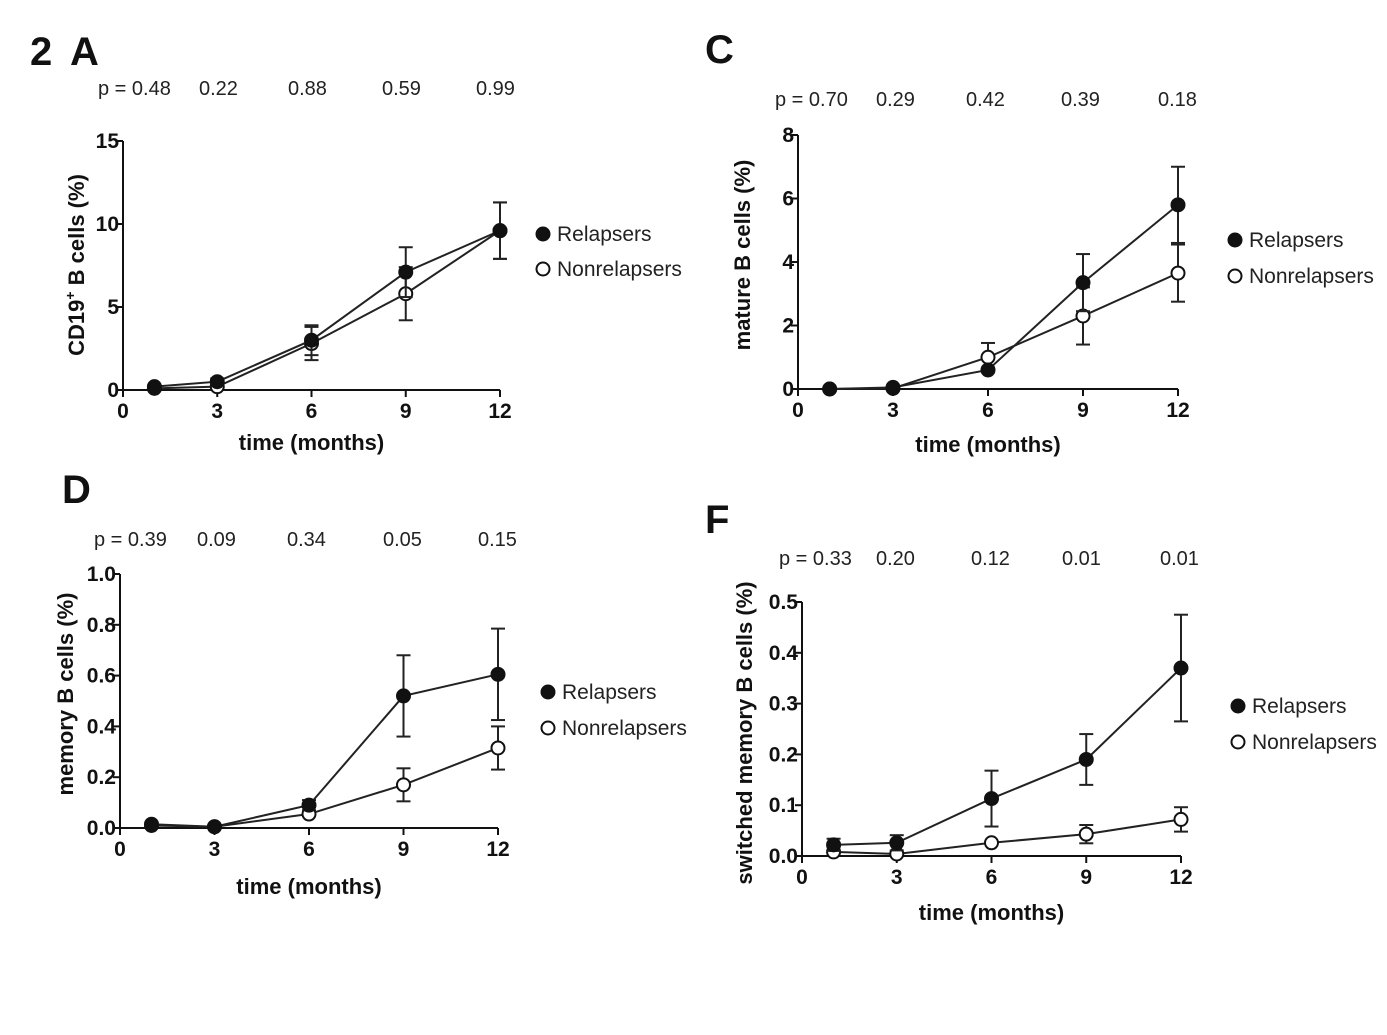 The width and height of the screenshot is (1387, 1035). I want to click on p-value-label: p = 0.33, so click(815, 559).